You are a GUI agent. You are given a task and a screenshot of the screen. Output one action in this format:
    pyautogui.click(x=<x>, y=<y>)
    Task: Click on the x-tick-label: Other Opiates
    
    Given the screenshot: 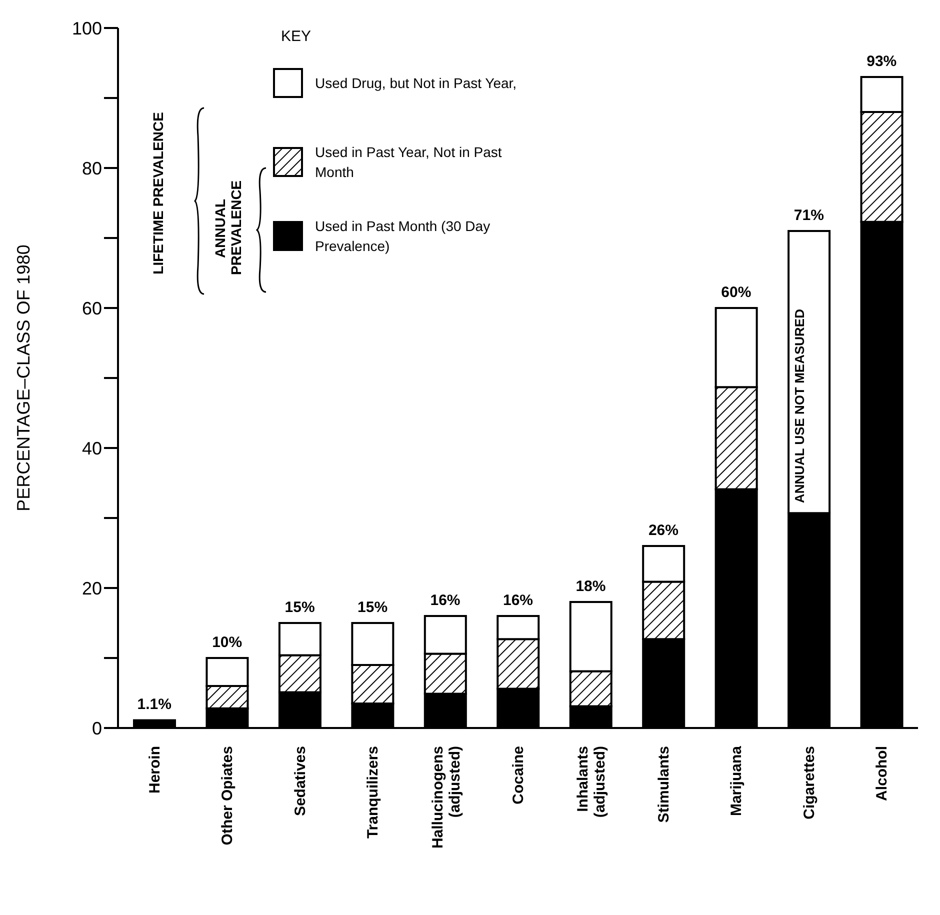 What is the action you would take?
    pyautogui.click(x=227, y=796)
    